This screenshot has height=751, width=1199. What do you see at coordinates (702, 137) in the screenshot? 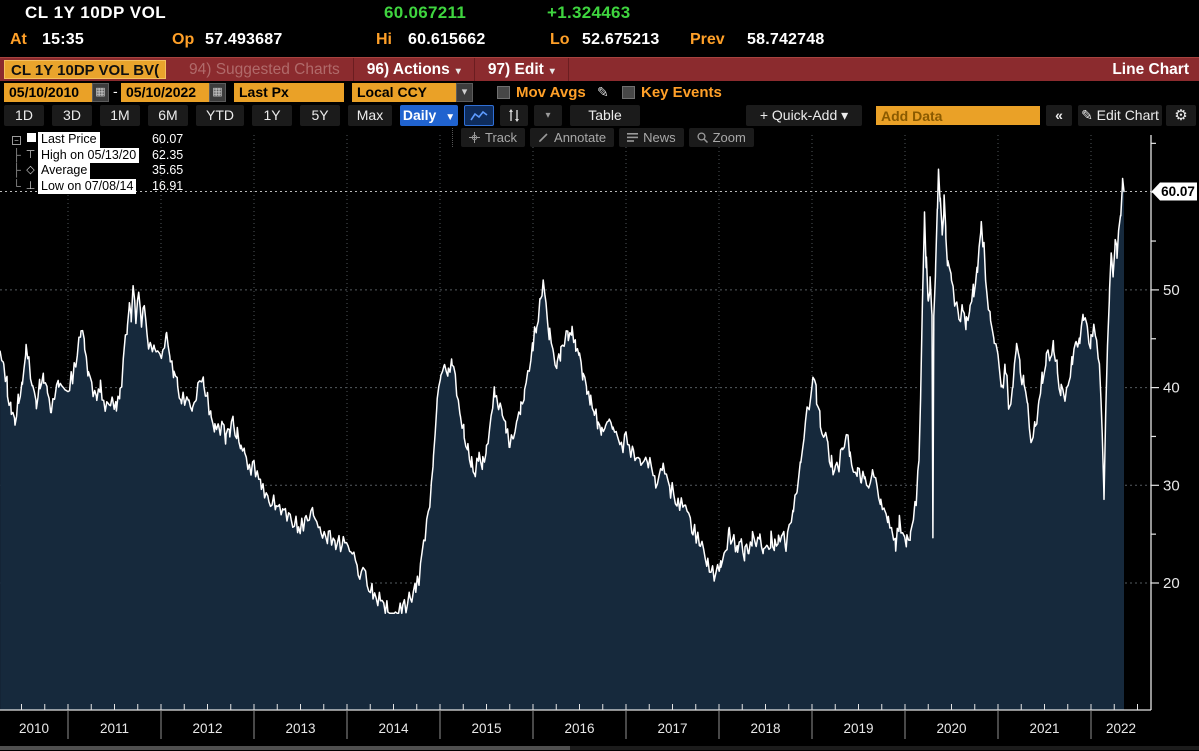
I see `magnifier-icon` at bounding box center [702, 137].